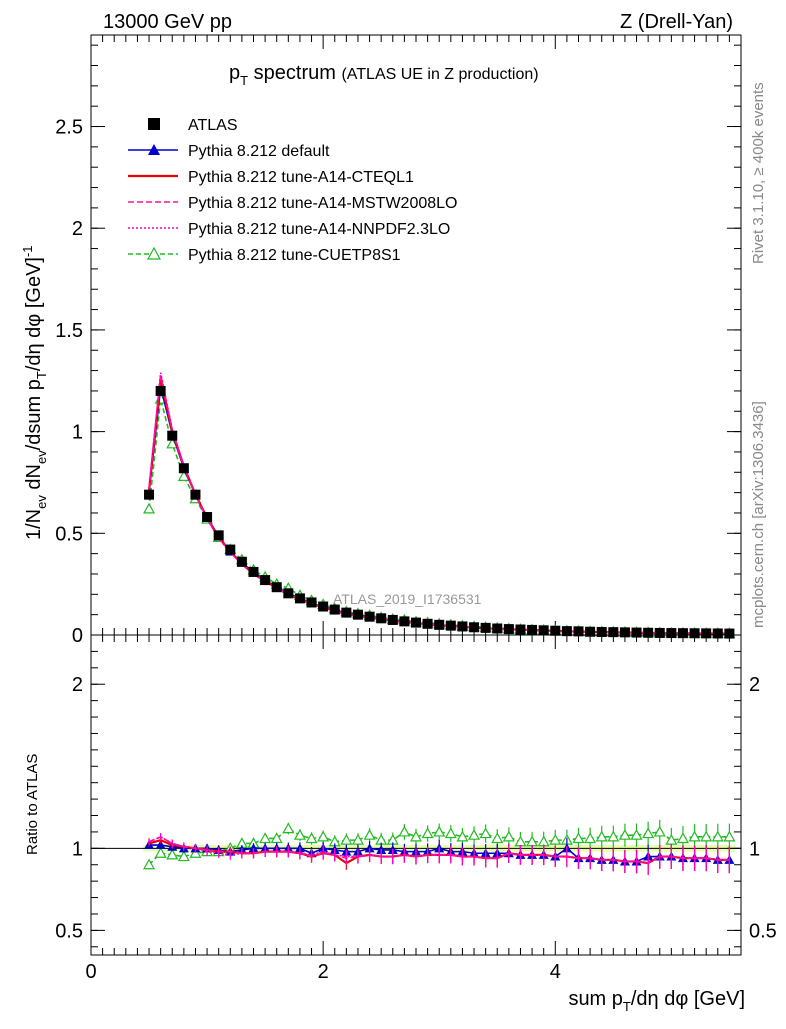  I want to click on svg-text:1/Nev dNev/dsum pT/dη dφ [GeV: 1/Nev dNev/dsum pT/dη dφ [GeV]-1, so click(34, 392).